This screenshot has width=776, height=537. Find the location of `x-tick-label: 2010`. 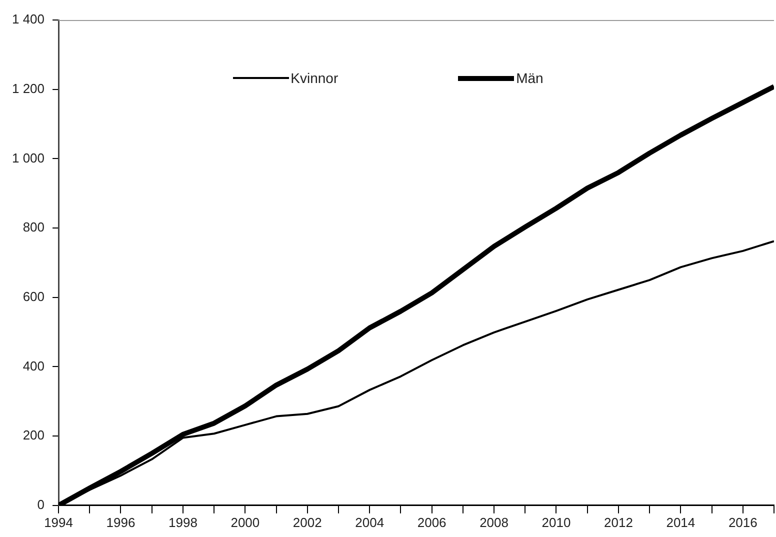

x-tick-label: 2010 is located at coordinates (556, 522).